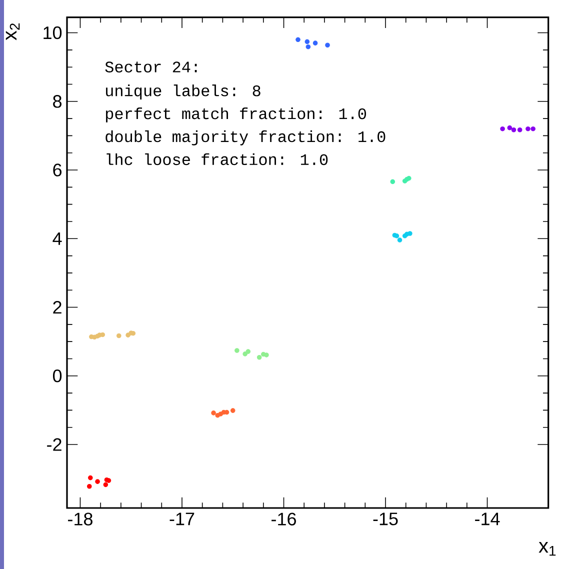 This screenshot has width=566, height=569. I want to click on x-tick-label: -17, so click(182, 519).